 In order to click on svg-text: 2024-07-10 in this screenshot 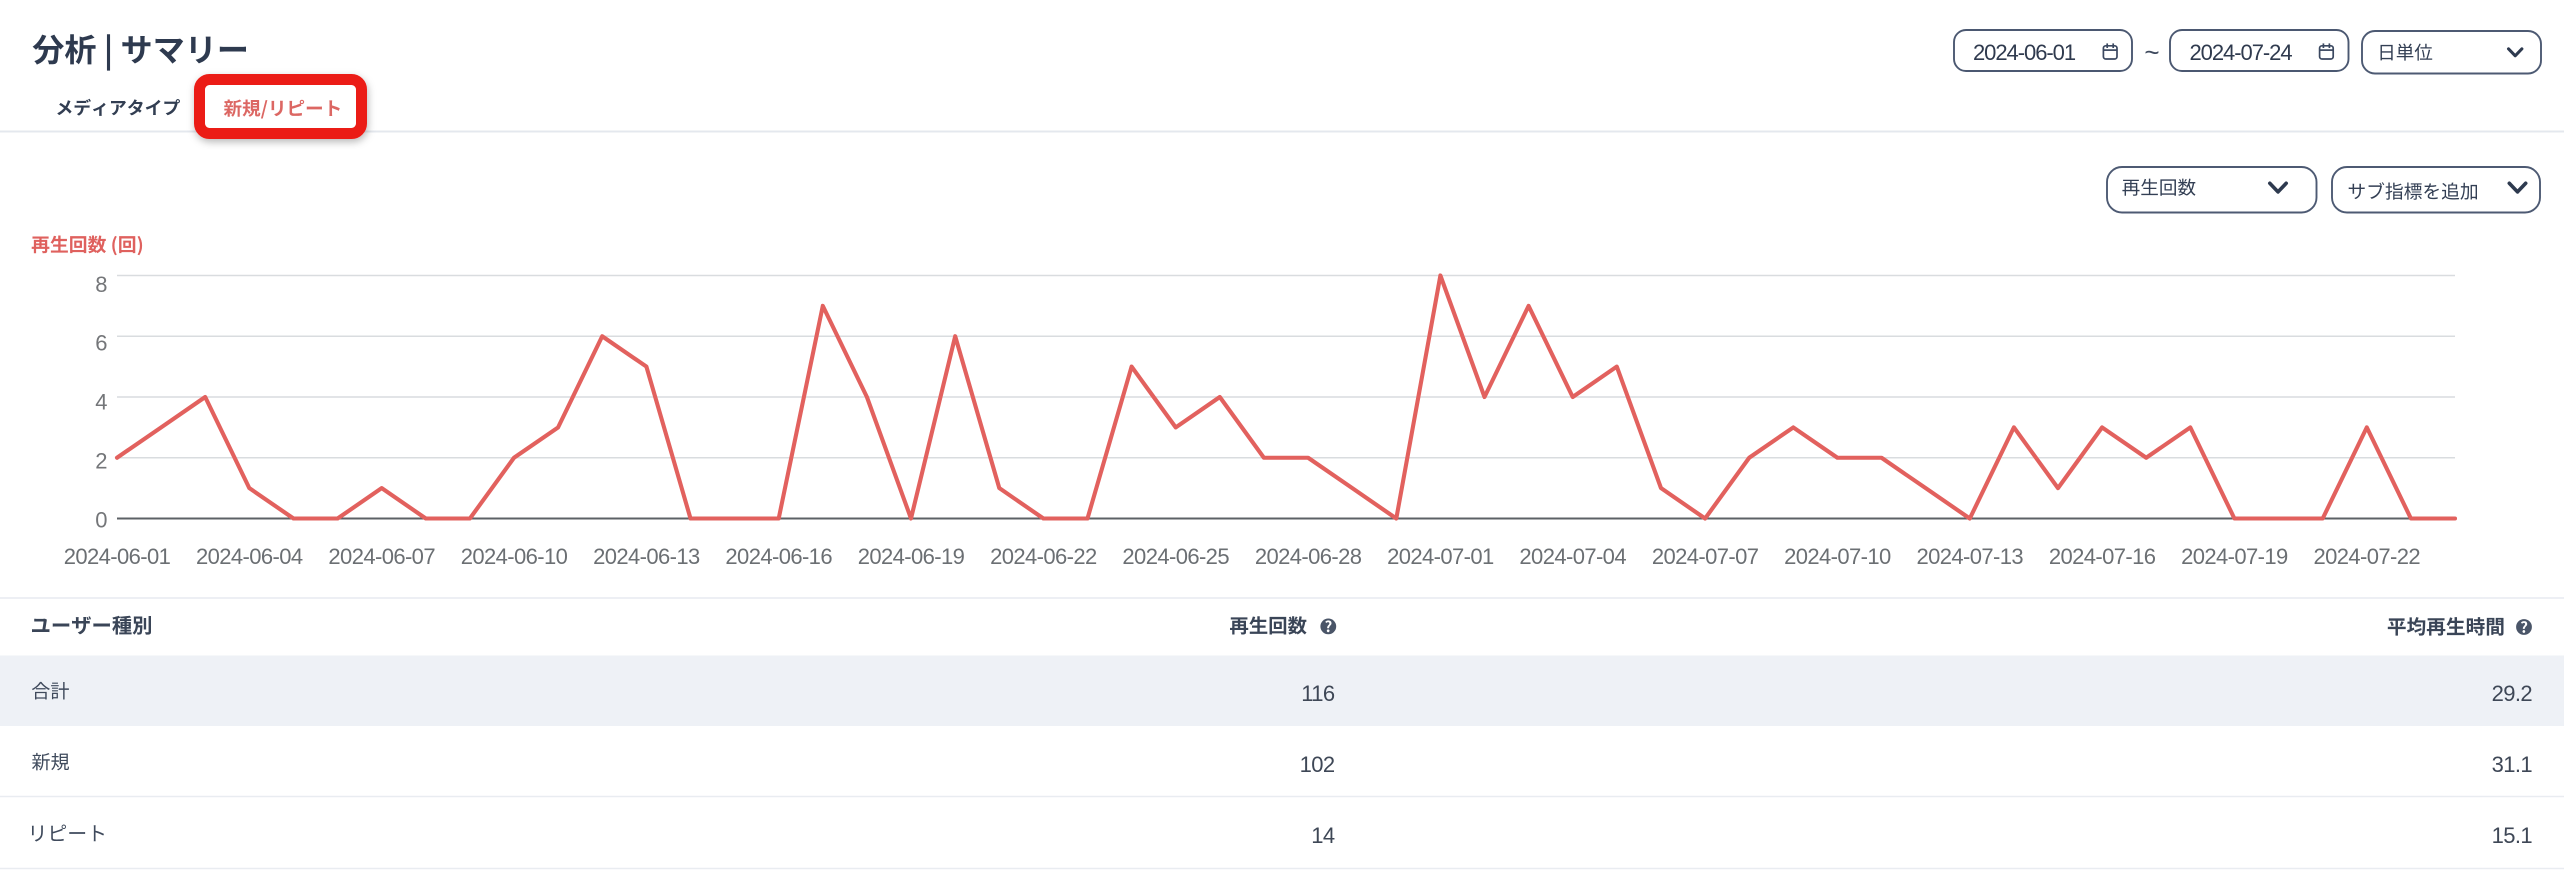, I will do `click(1837, 556)`.